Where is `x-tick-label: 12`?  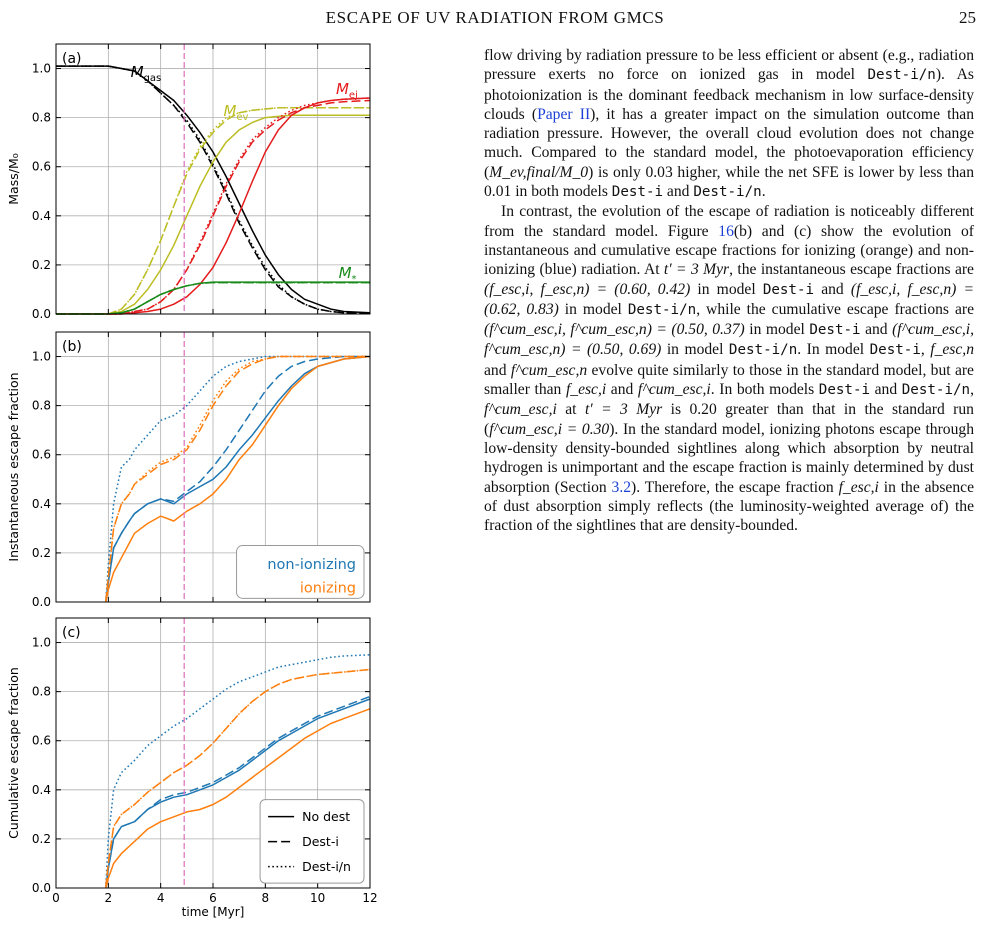
x-tick-label: 12 is located at coordinates (369, 898).